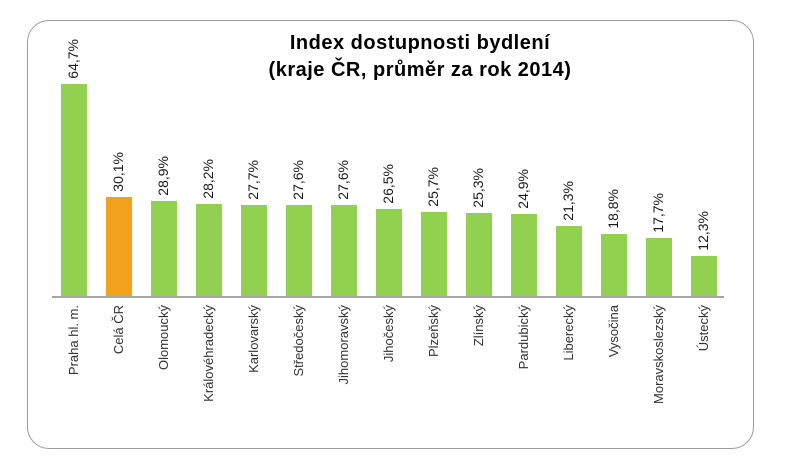 This screenshot has height=474, width=789. I want to click on category-column: Ústecký, so click(703, 328).